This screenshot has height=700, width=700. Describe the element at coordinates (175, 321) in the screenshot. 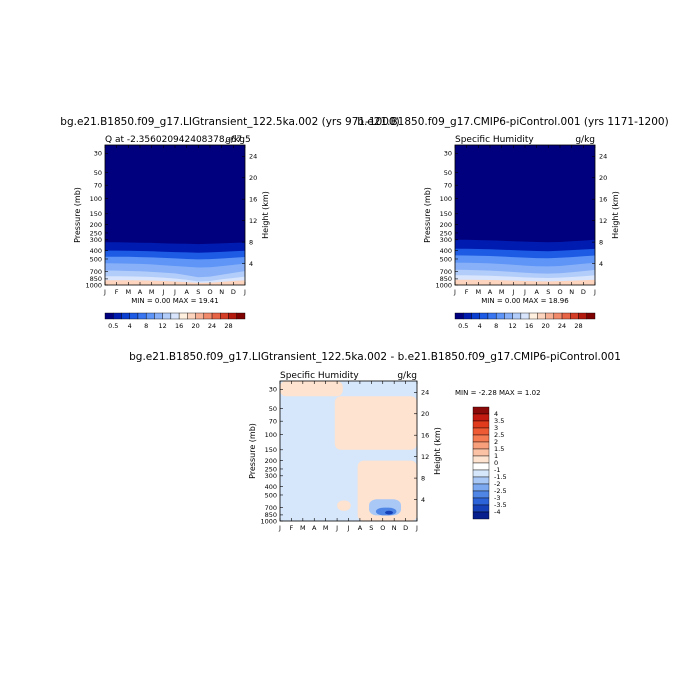

I see `colorbar: 0.5 4 8 12 16 20 24 28` at that location.